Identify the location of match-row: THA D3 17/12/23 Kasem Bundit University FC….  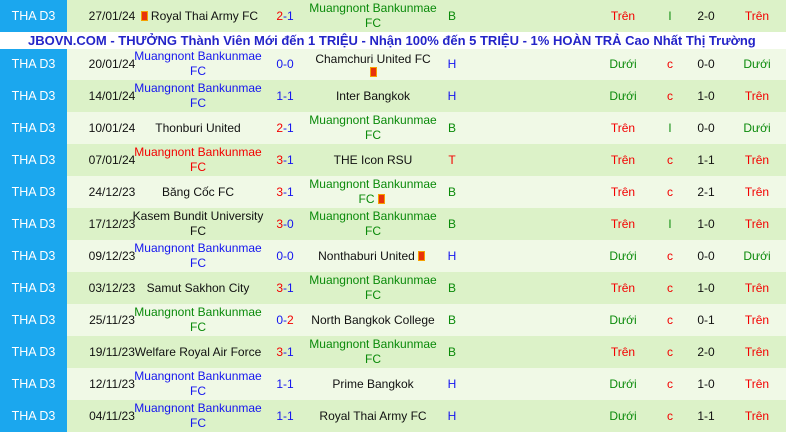
(393, 224).